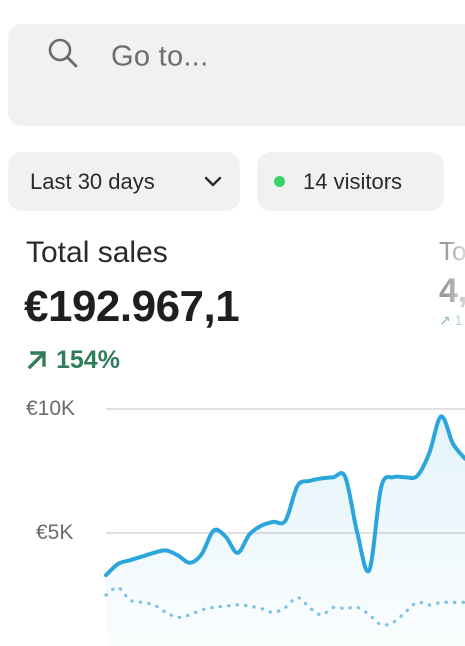  Describe the element at coordinates (279, 181) in the screenshot. I see `live-status-dot` at that location.